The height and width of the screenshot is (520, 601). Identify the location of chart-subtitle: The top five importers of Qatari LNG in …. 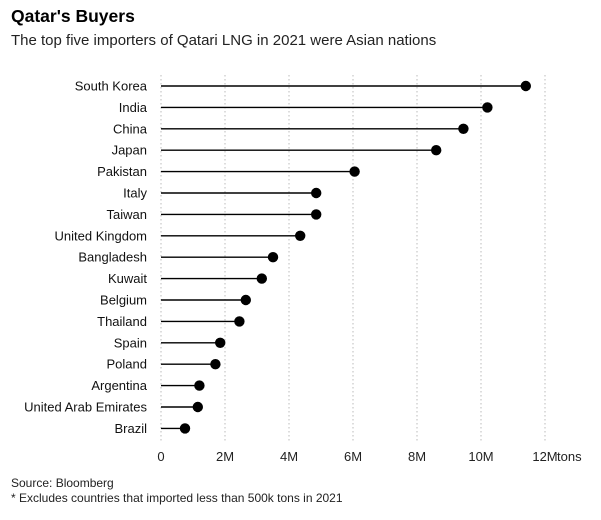
(224, 40).